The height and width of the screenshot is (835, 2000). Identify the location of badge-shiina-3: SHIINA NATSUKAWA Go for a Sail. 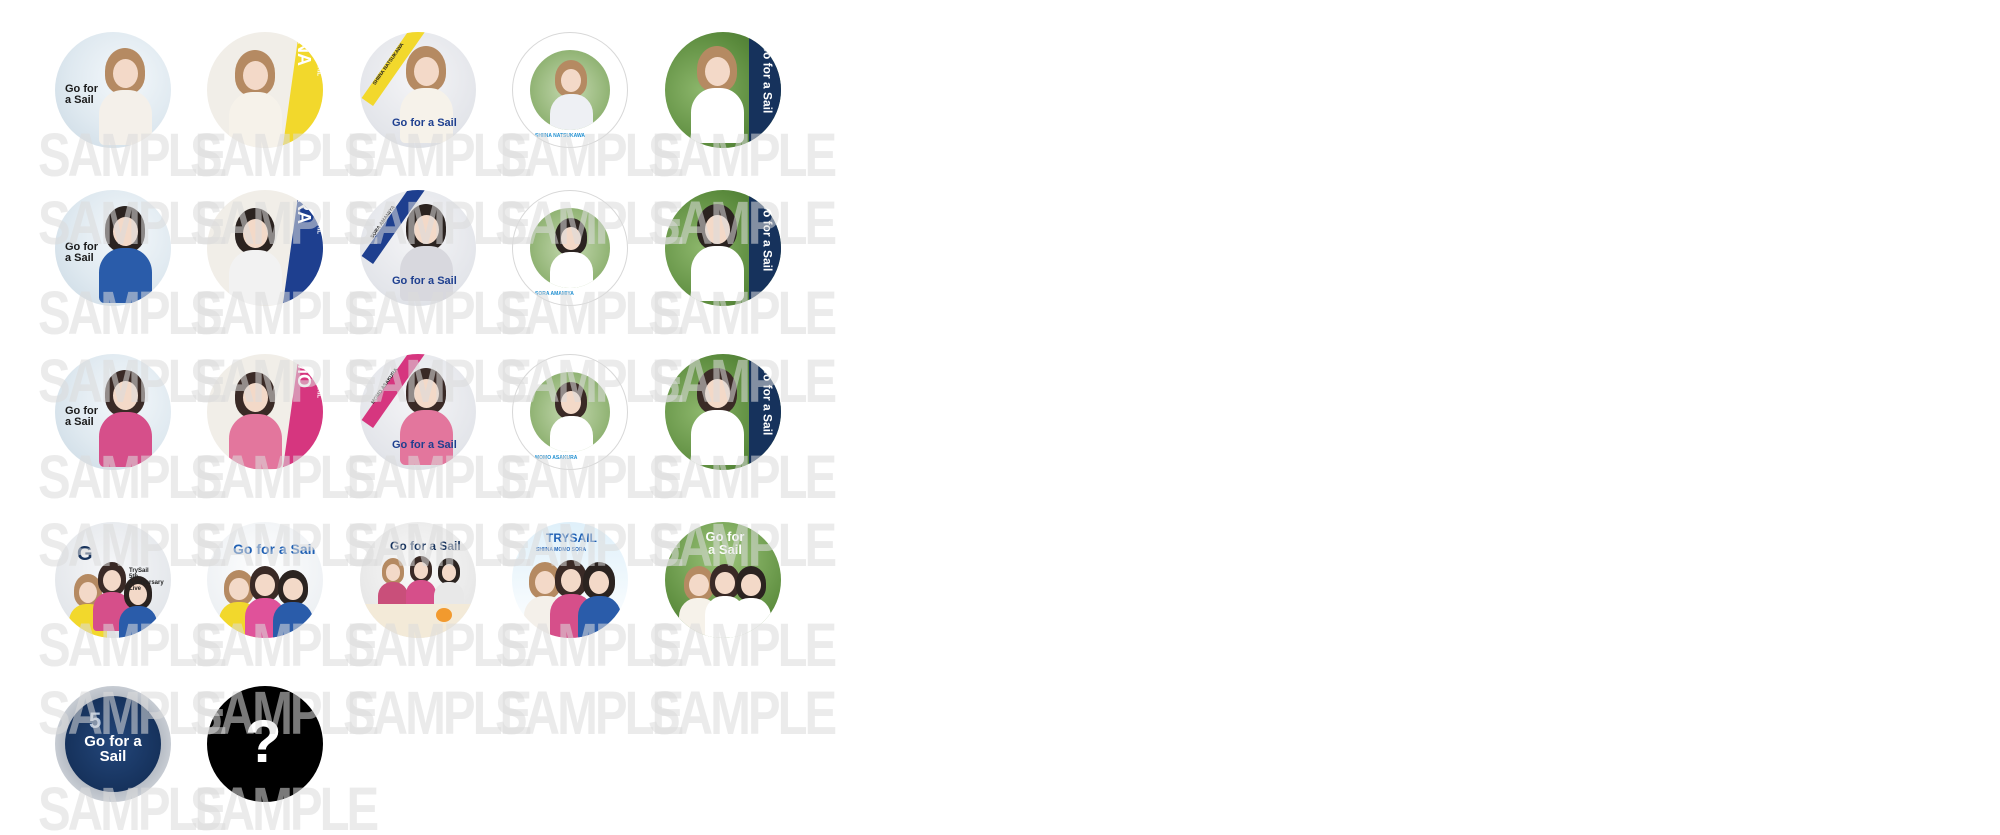
(418, 90).